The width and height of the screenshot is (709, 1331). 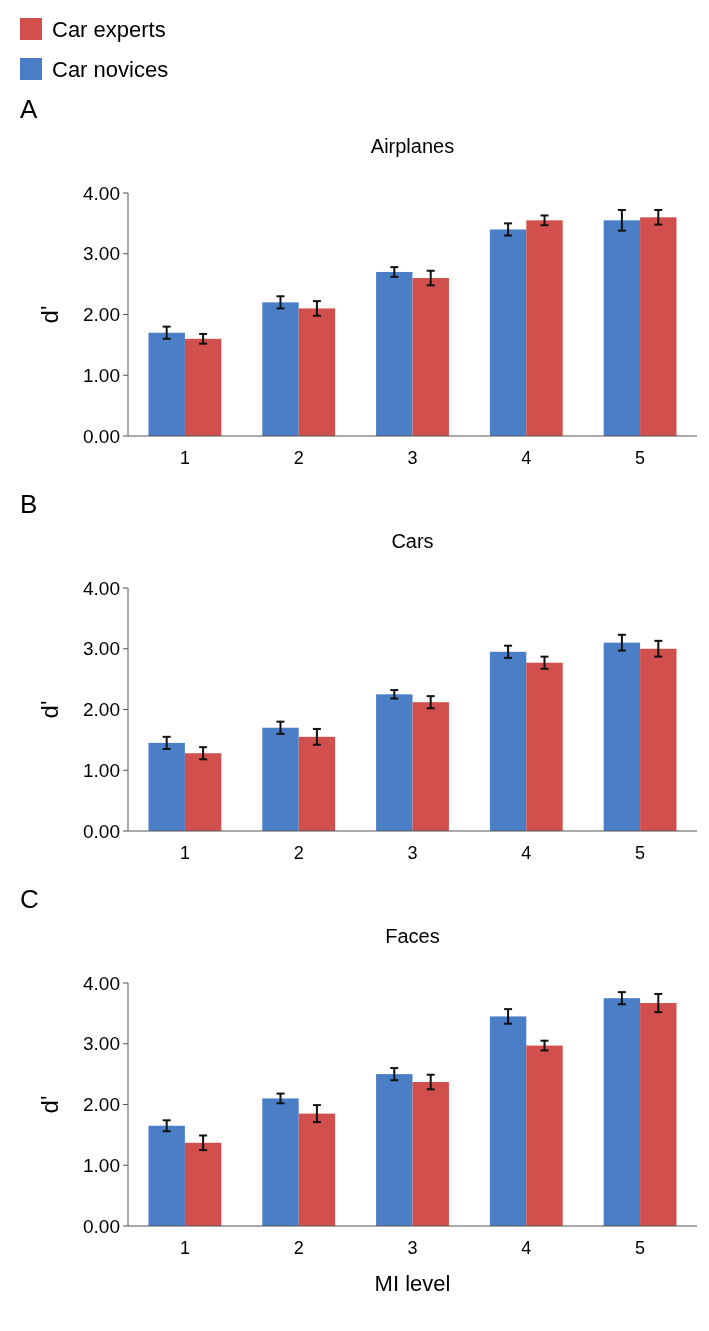 I want to click on text: B, so click(x=29, y=504).